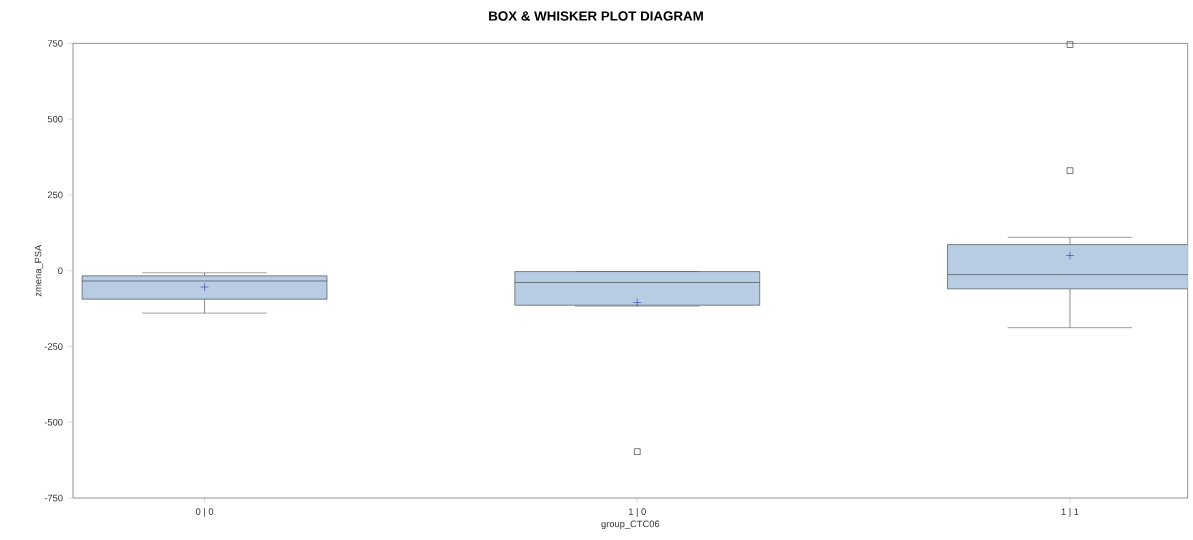 This screenshot has height=540, width=1193. I want to click on x-tick-label: 0 | 0, so click(204, 512).